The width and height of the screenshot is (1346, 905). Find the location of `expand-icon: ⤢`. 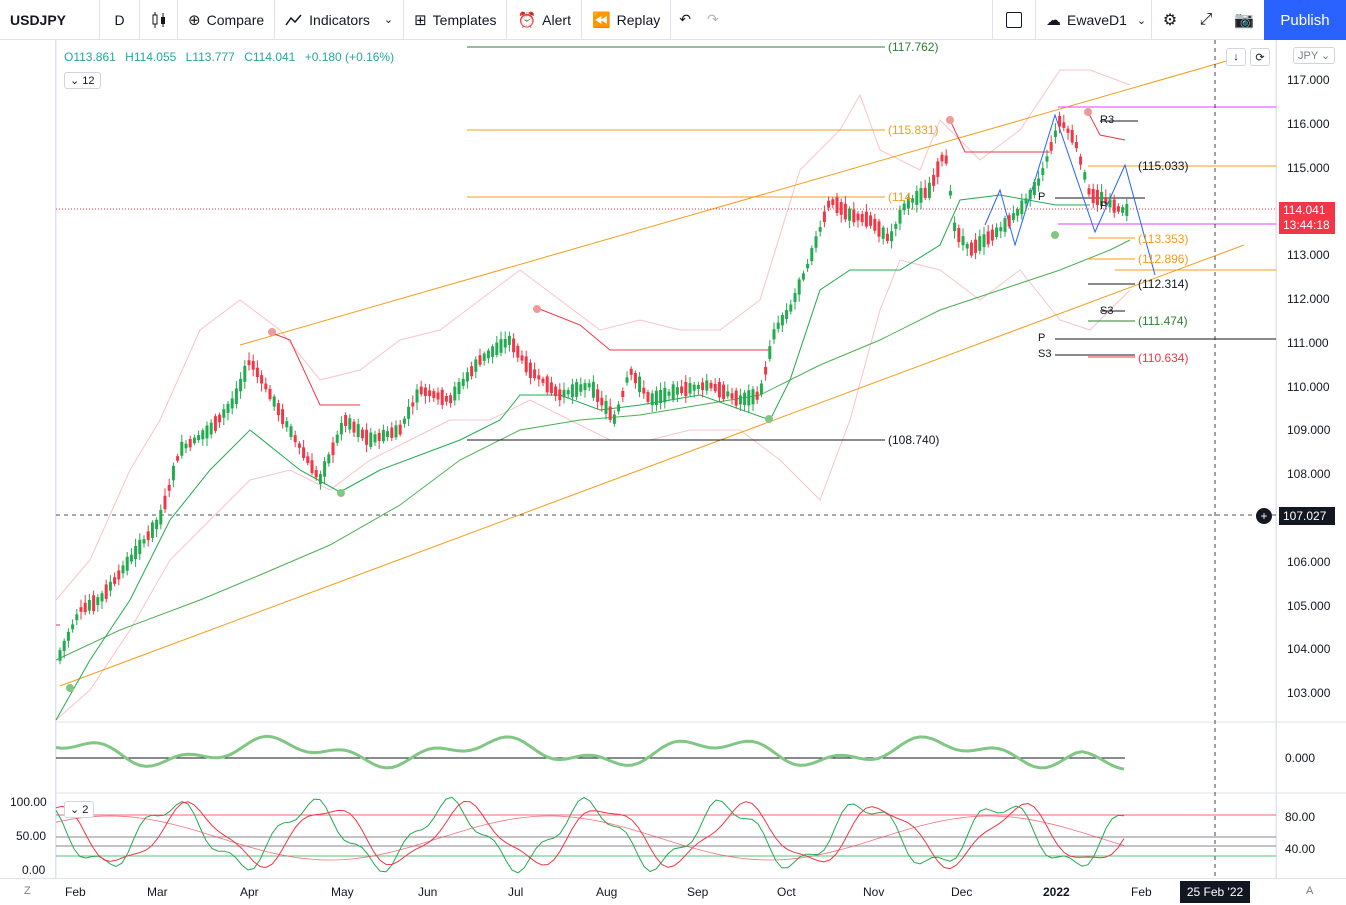

expand-icon: ⤢ is located at coordinates (1206, 19).